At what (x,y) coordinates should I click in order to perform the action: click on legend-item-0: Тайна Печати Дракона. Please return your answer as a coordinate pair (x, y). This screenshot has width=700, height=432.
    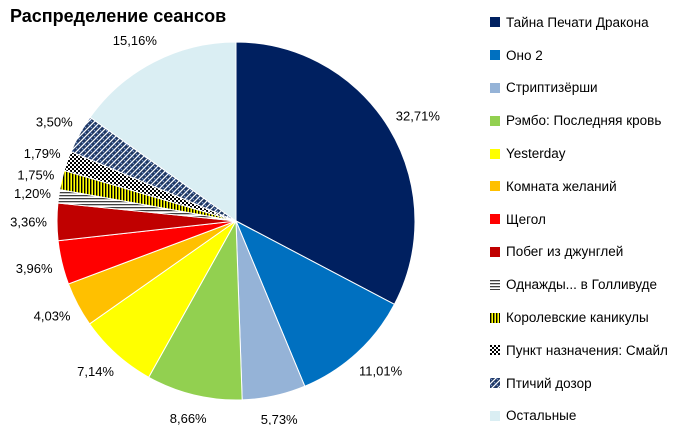
    Looking at the image, I should click on (595, 22).